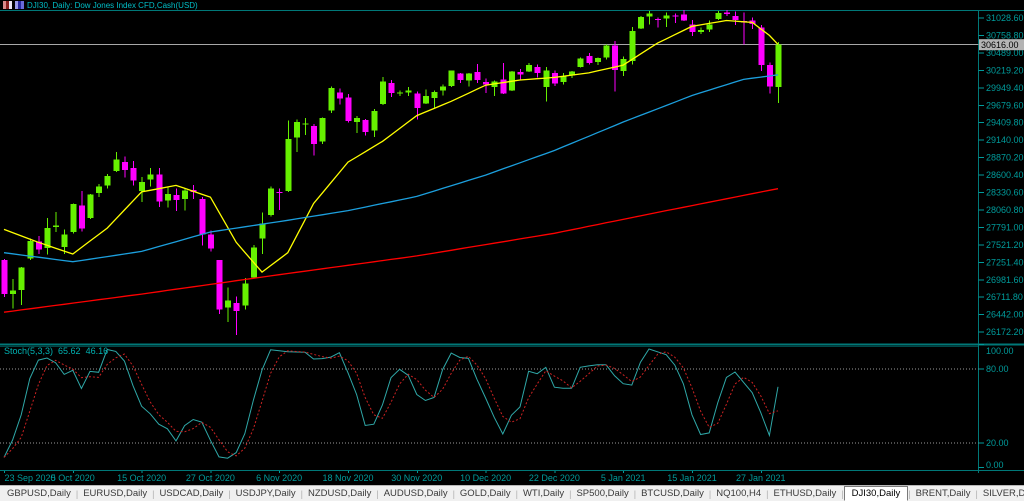 Image resolution: width=1024 pixels, height=501 pixels. What do you see at coordinates (415, 493) in the screenshot?
I see `symbol-tab-audusd: AUDUSD,Daily` at bounding box center [415, 493].